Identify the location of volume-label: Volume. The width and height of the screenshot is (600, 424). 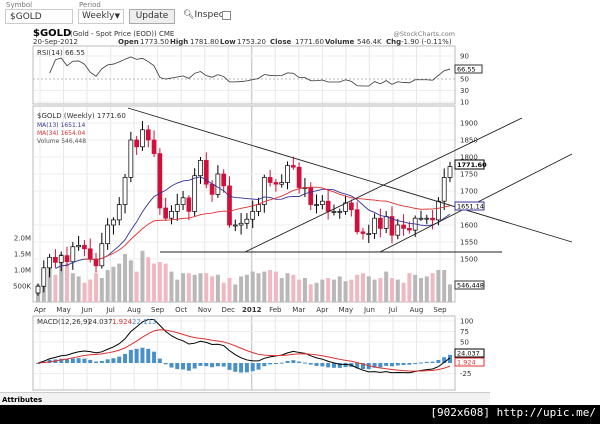
(340, 42).